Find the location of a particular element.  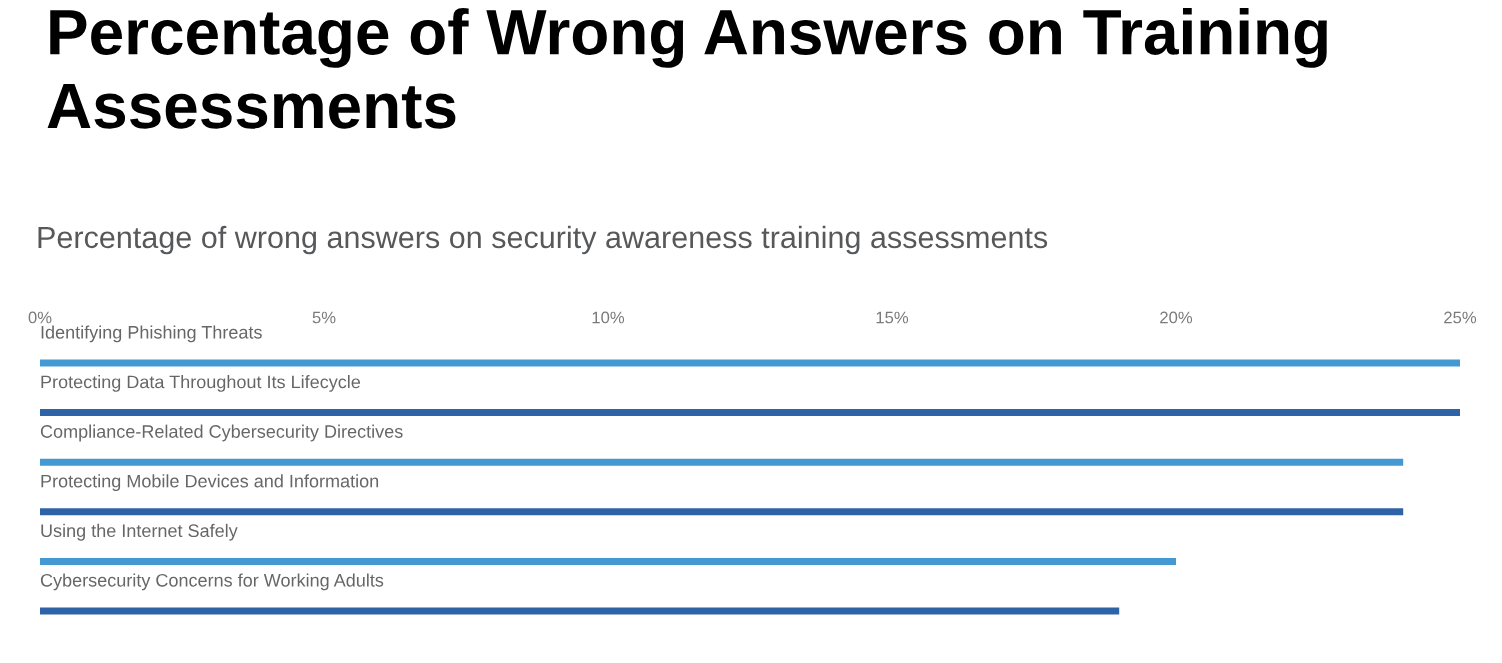

x-tick-label: 5% is located at coordinates (324, 317).